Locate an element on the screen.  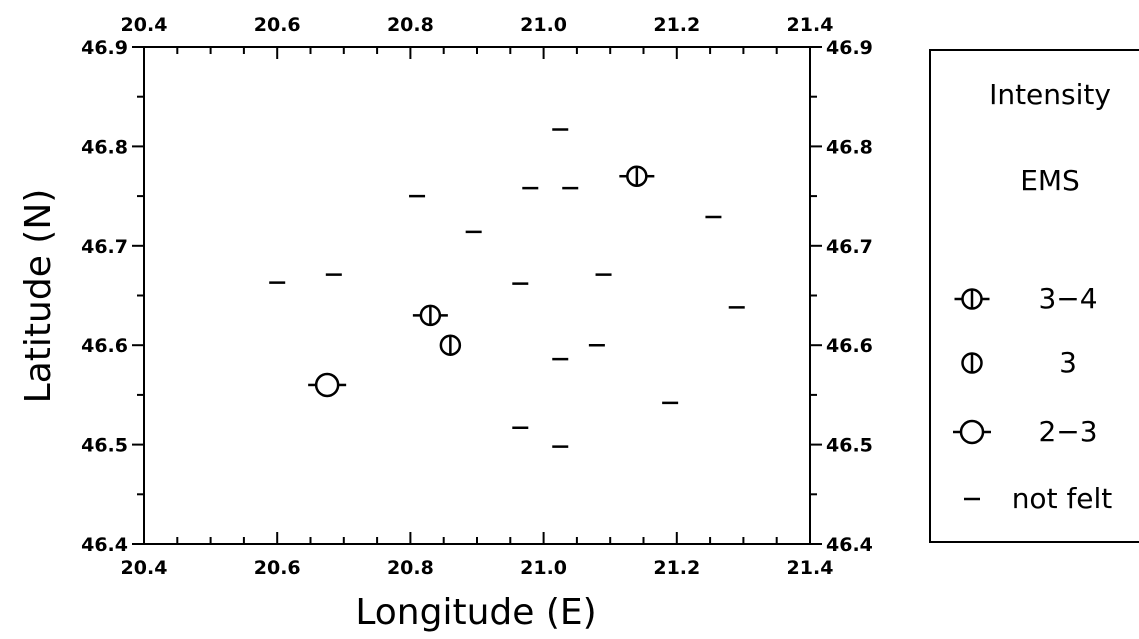
x-tick-label-bottom: 21.0 is located at coordinates (543, 568).